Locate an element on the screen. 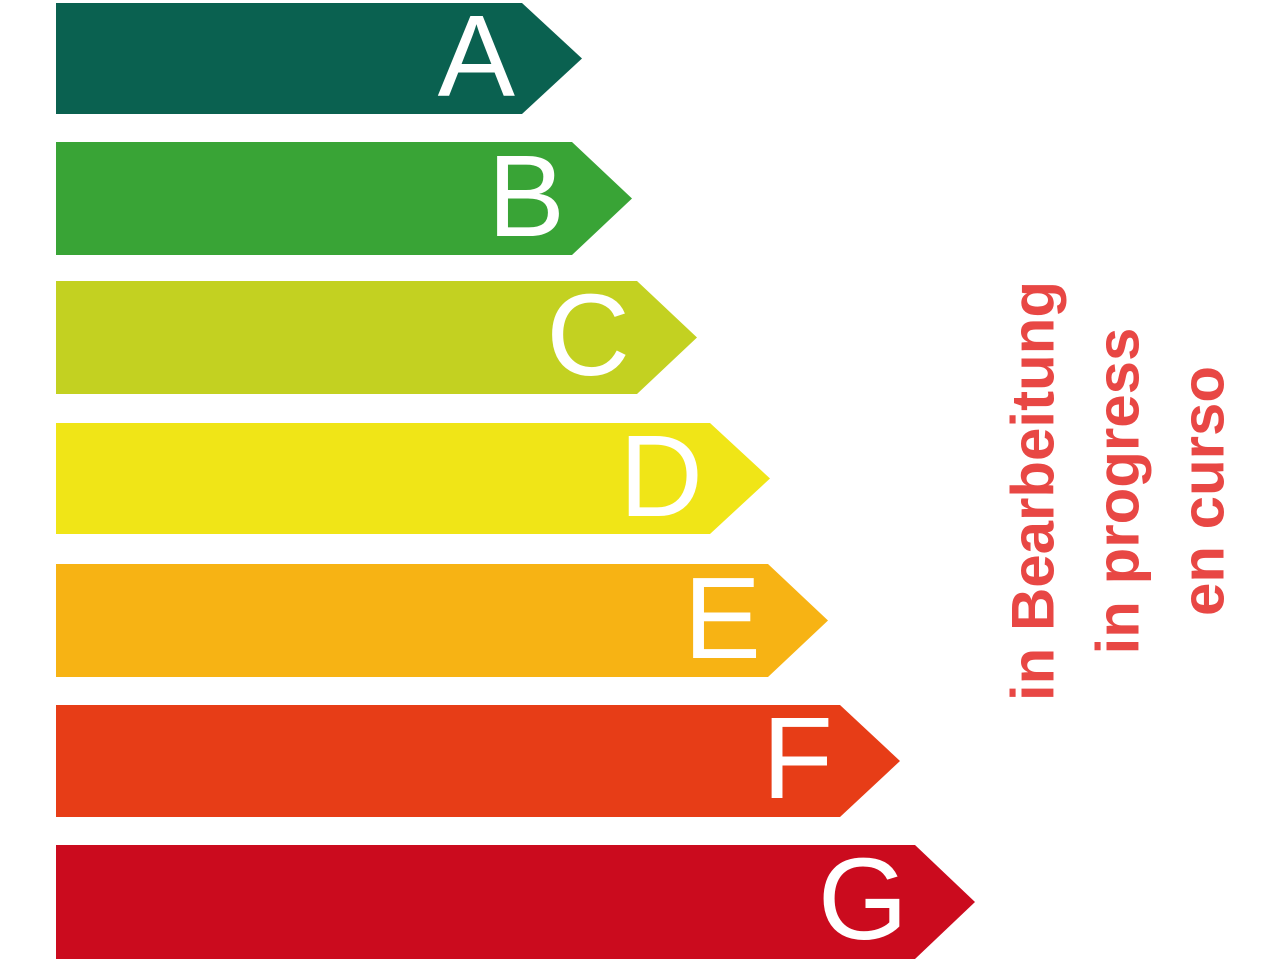  energy-class-bar-c: C is located at coordinates (376, 337).